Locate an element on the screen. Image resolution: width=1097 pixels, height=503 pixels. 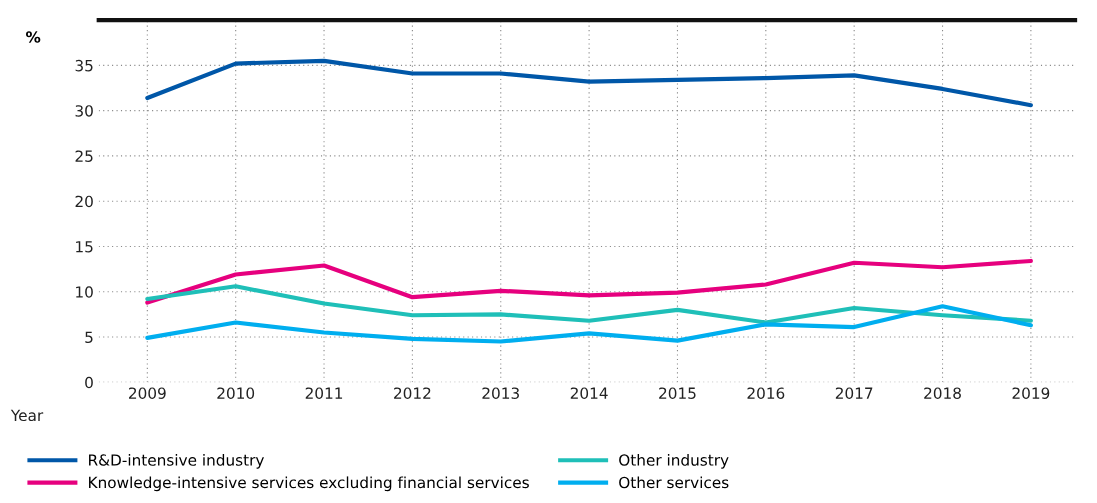
x-tick-label: 2017 is located at coordinates (854, 393).